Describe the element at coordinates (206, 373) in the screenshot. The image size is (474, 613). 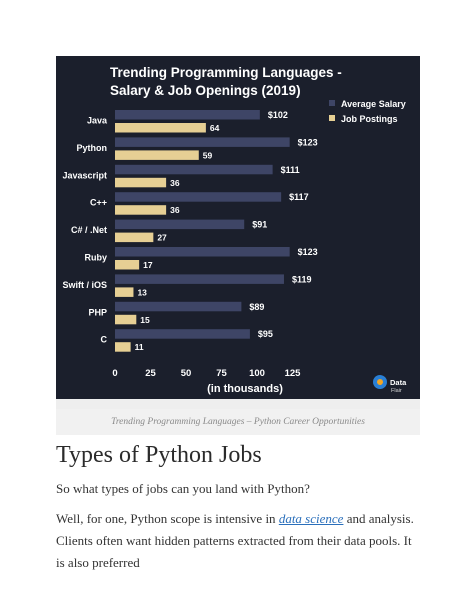
I see `x-axis-ticks: 0 25 50 75 100 125` at that location.